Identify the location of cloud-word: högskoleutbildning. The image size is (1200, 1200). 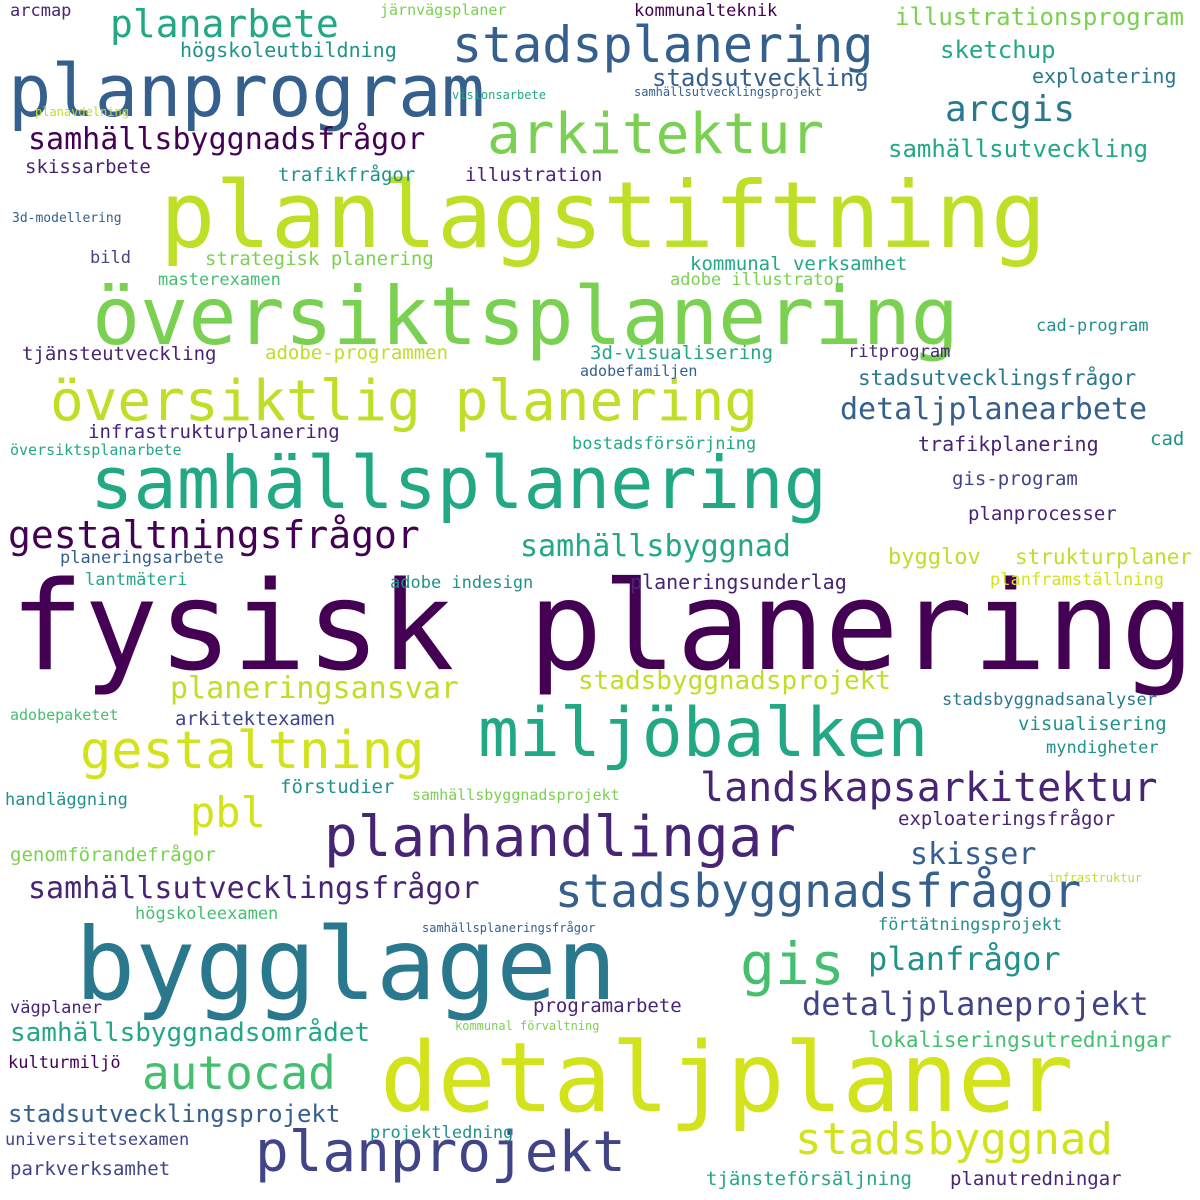
(288, 50).